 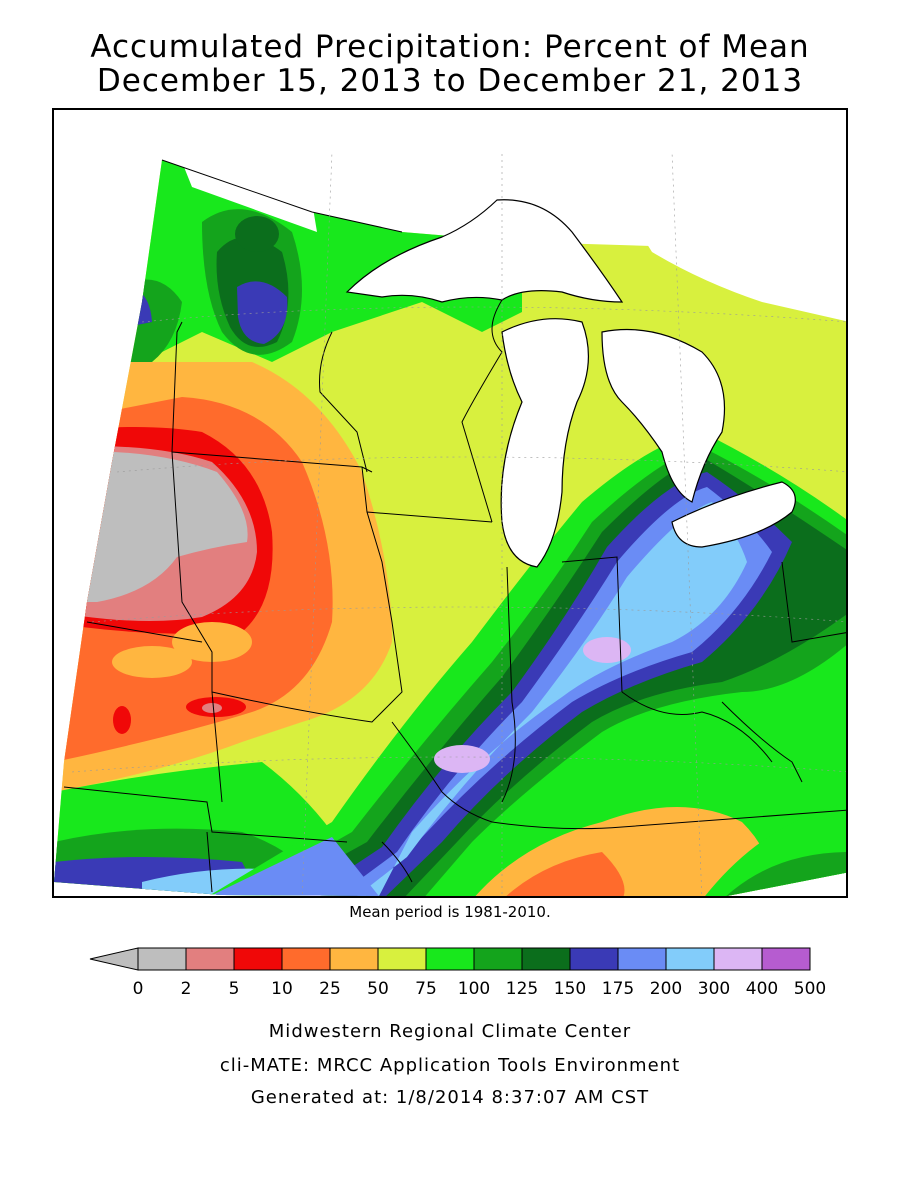 What do you see at coordinates (810, 989) in the screenshot?
I see `legend-tick-label: 500` at bounding box center [810, 989].